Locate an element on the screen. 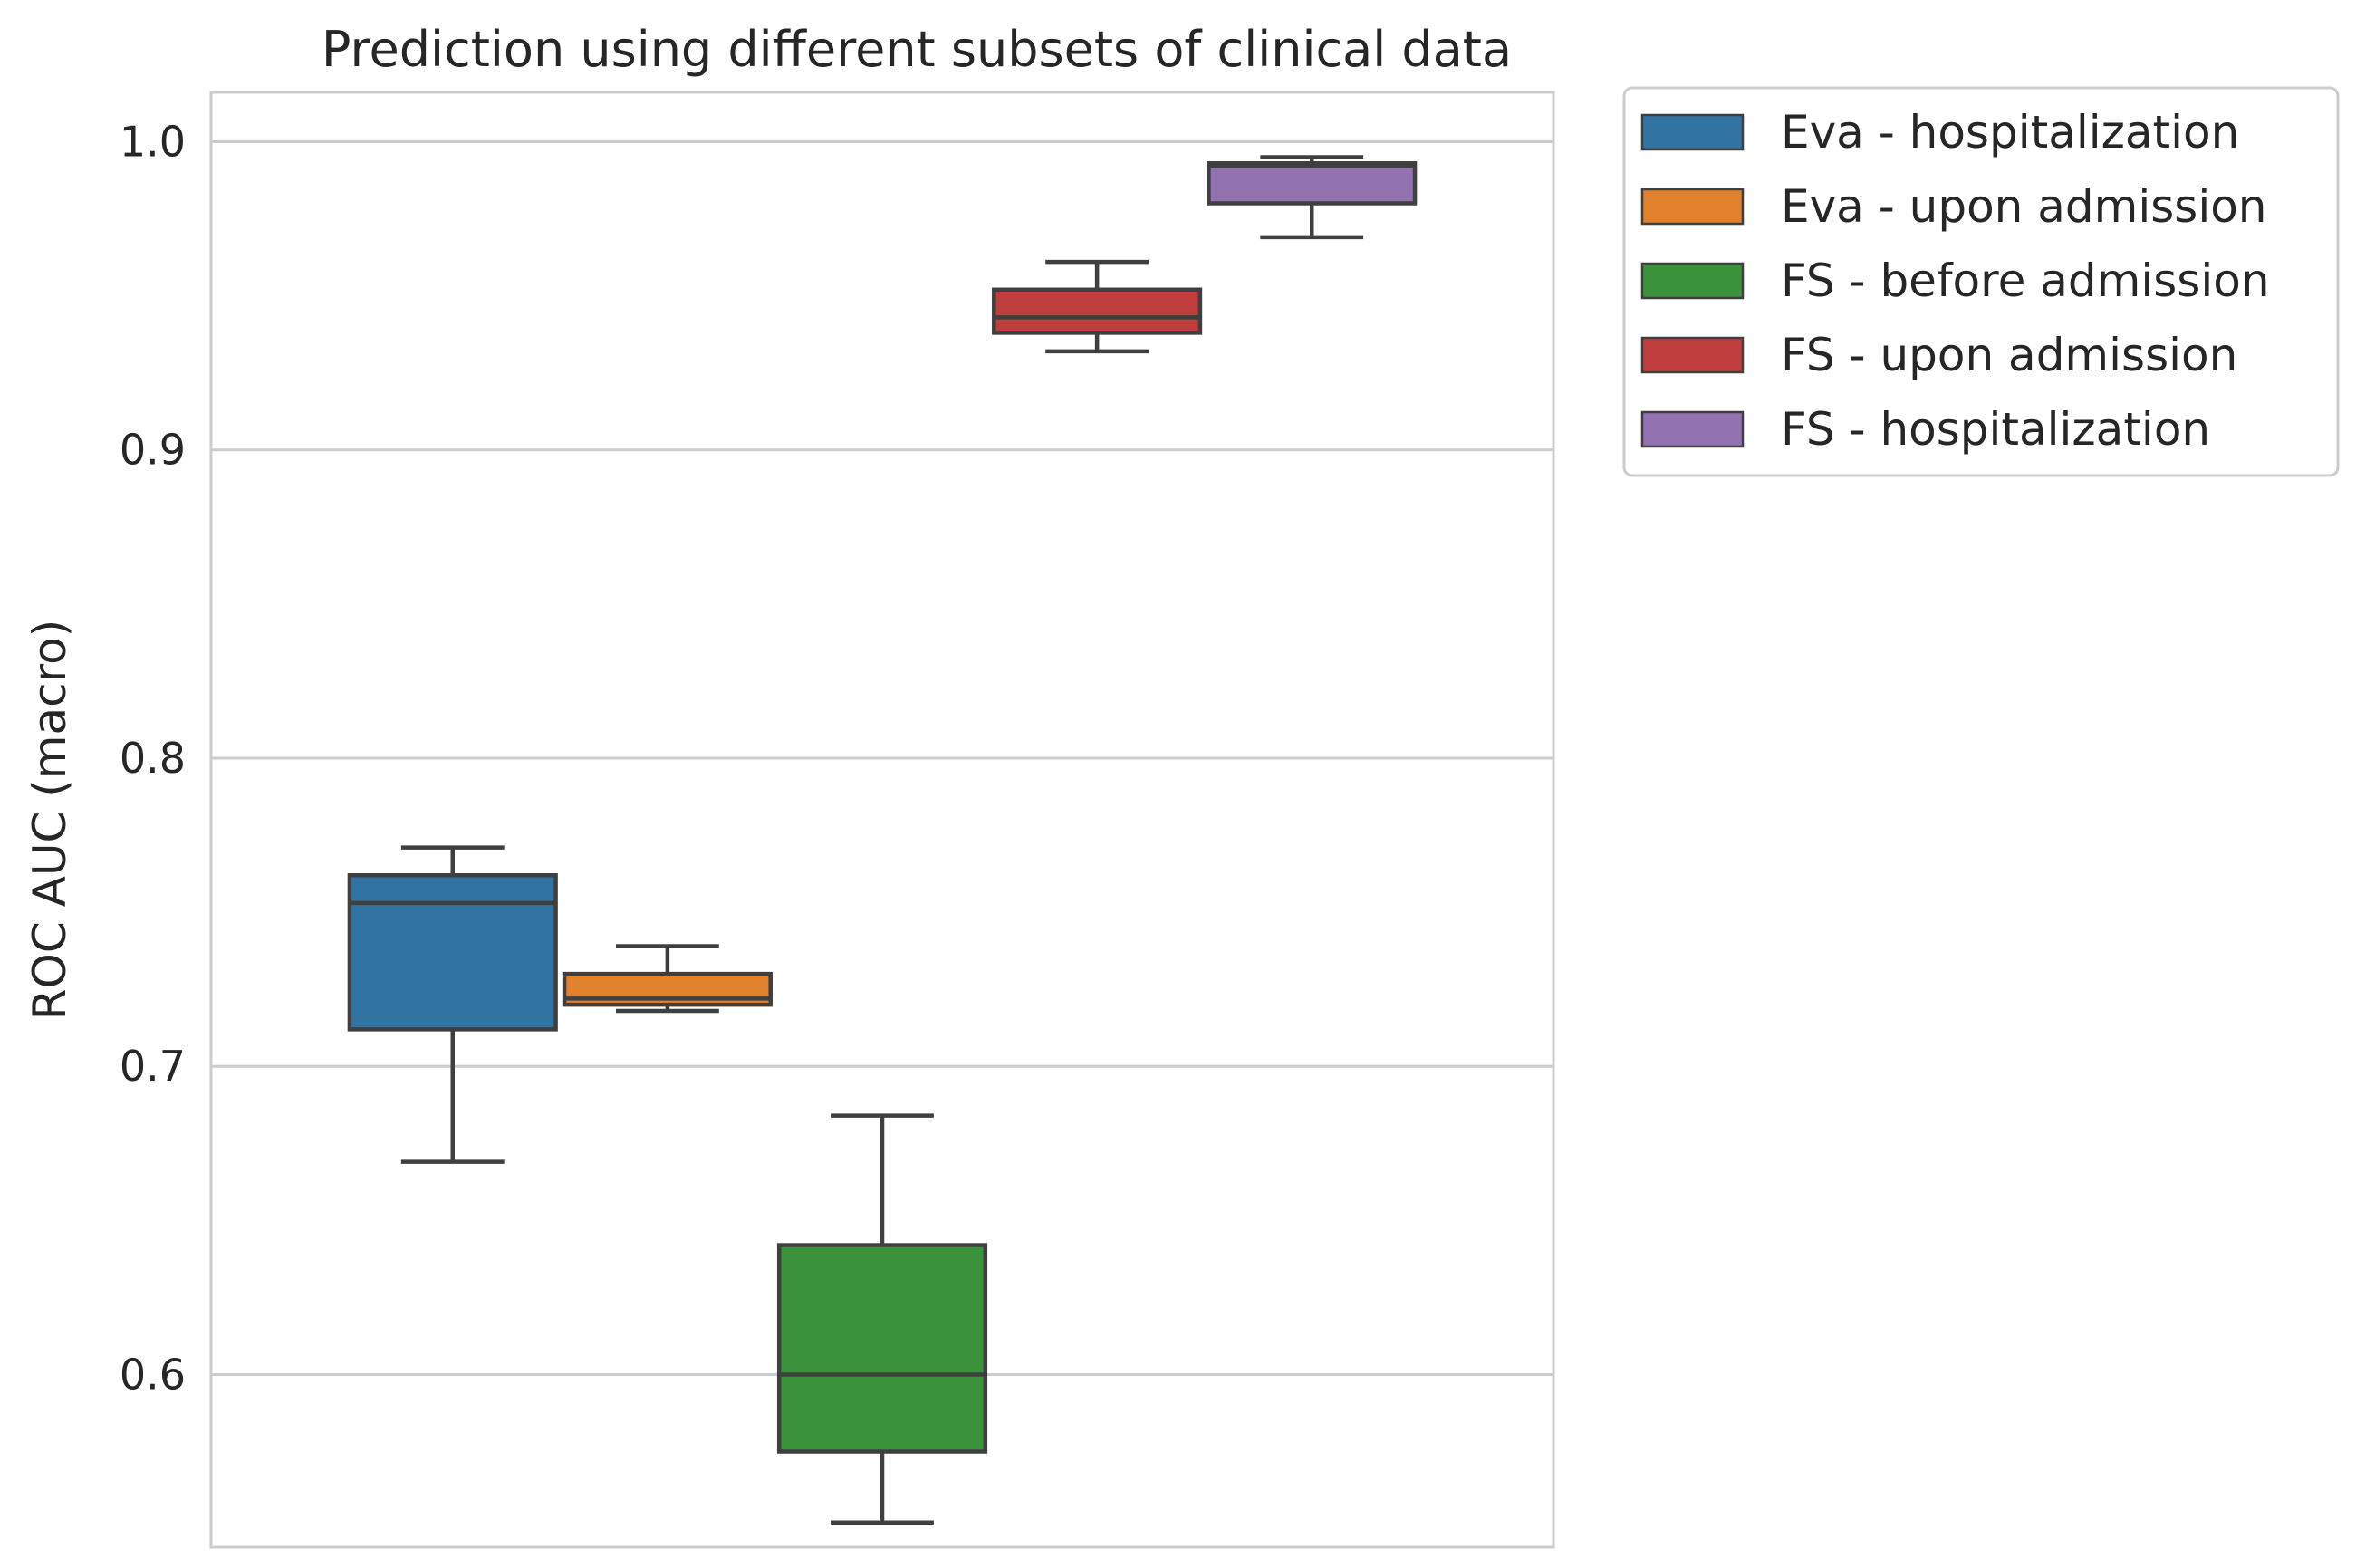 The image size is (2356, 1568). legend-item: FS - hospitalization is located at coordinates (1925, 429).